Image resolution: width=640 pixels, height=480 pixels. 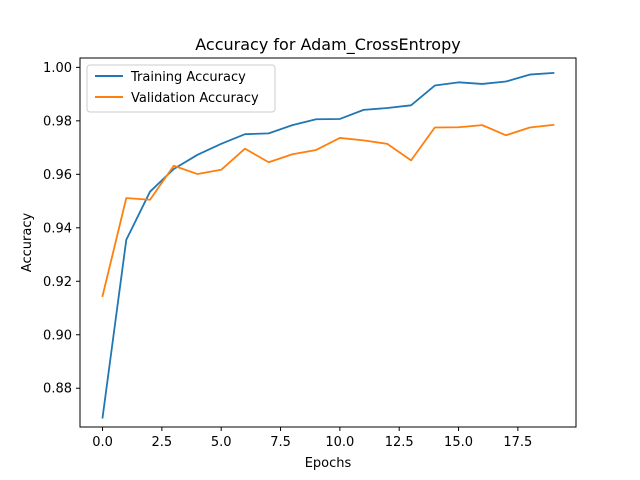 What do you see at coordinates (458, 442) in the screenshot?
I see `x-tick-label: 15.0` at bounding box center [458, 442].